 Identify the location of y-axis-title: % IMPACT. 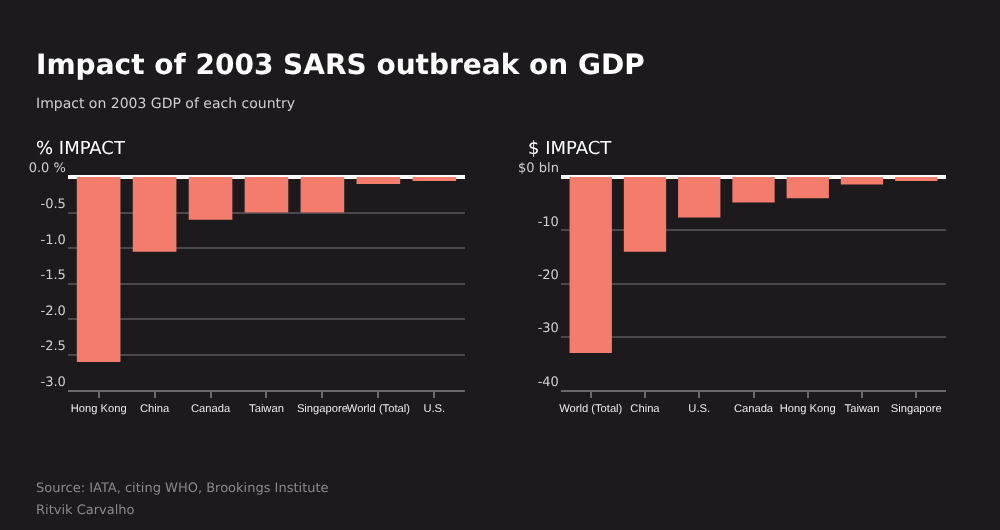
(81, 150).